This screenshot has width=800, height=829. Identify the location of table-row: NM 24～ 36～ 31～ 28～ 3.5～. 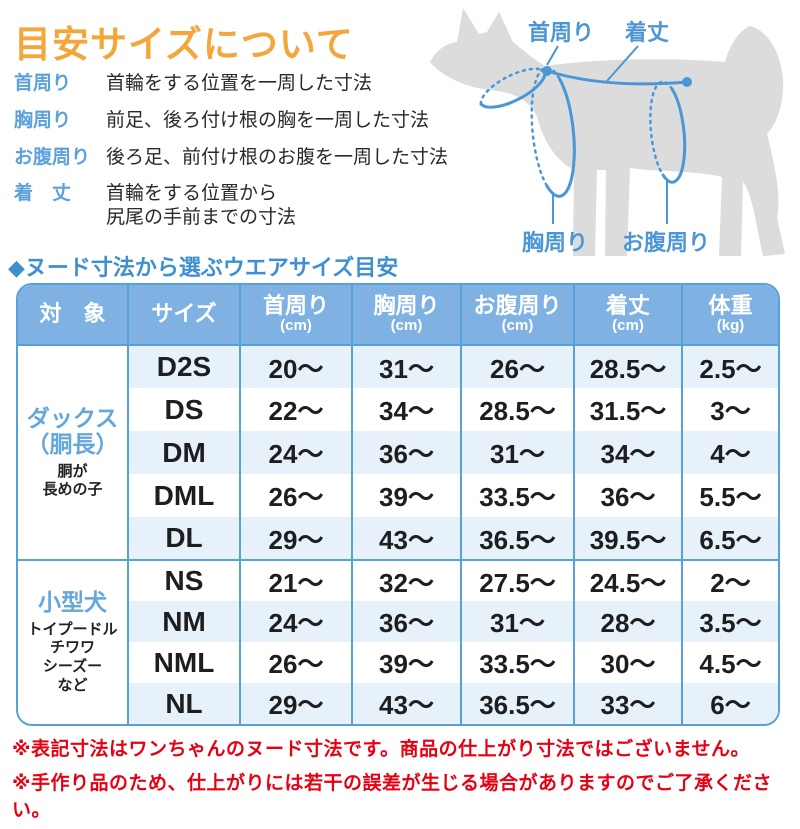
(398, 621).